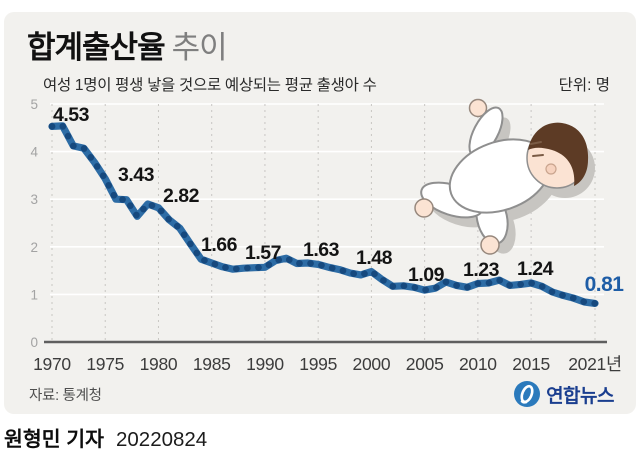  What do you see at coordinates (219, 245) in the screenshot?
I see `svg-text: 1.66` at bounding box center [219, 245].